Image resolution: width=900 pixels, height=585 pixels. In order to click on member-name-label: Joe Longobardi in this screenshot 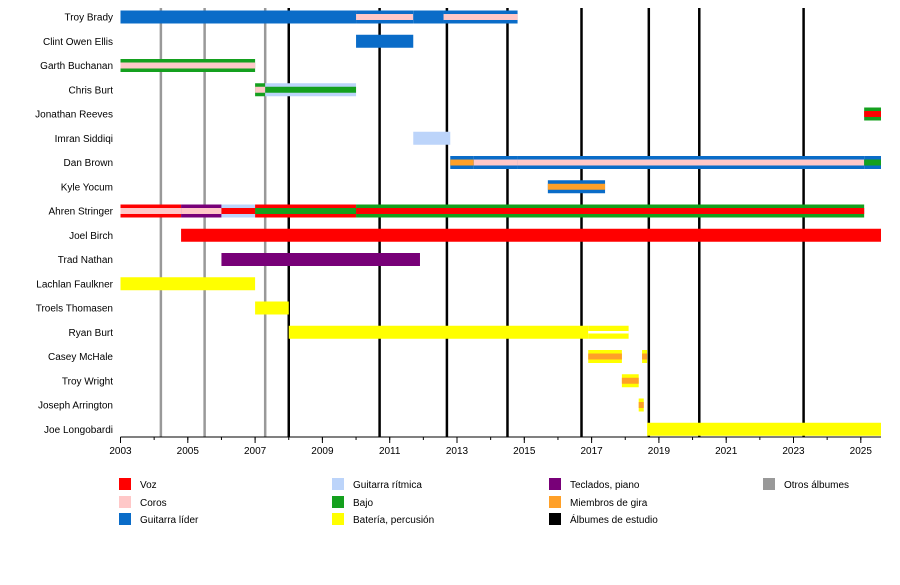, I will do `click(78, 430)`.